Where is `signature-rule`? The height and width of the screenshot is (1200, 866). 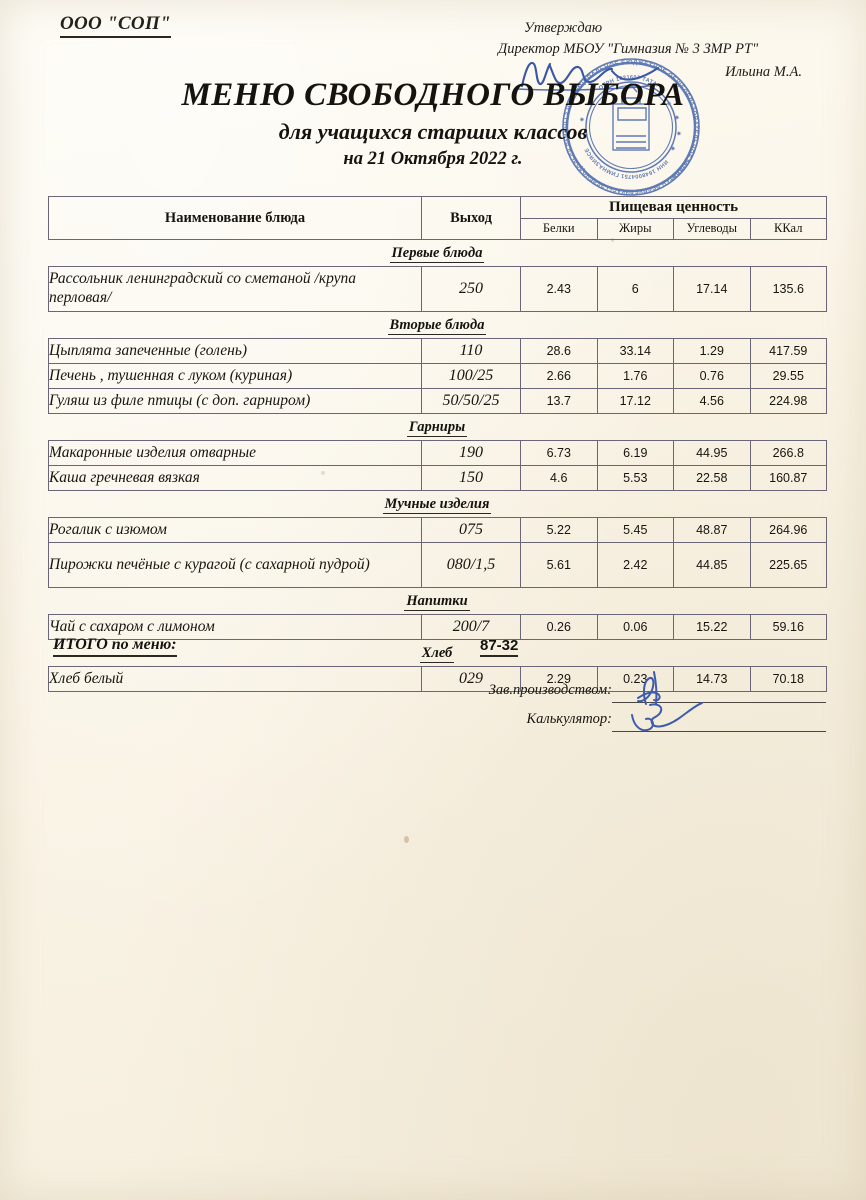 signature-rule is located at coordinates (719, 731).